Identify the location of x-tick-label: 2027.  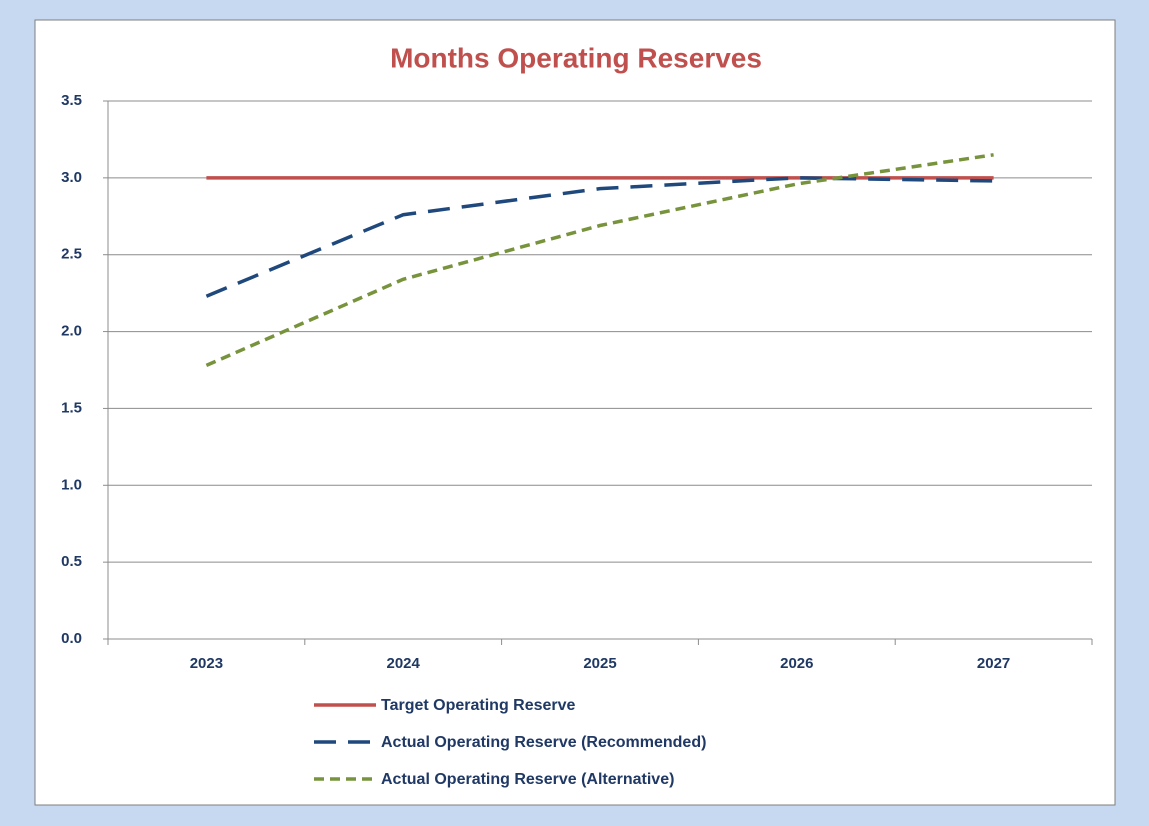
(993, 663).